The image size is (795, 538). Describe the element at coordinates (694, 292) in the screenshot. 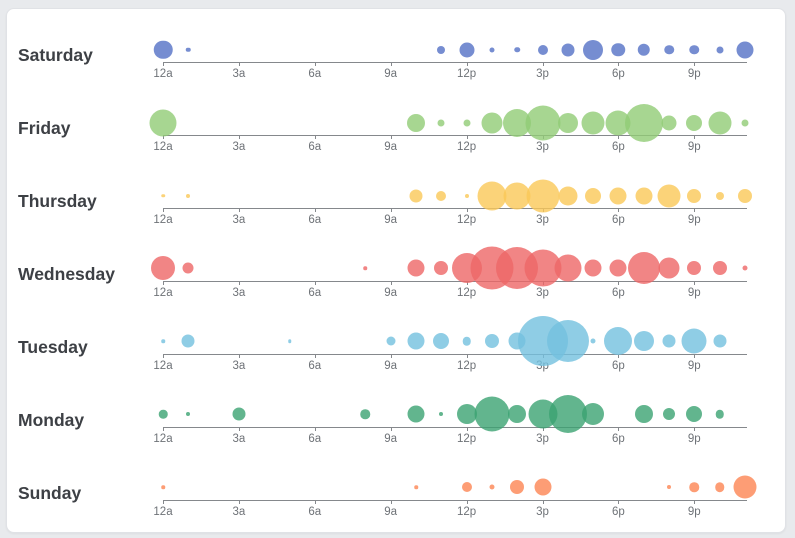

I see `axis-tick-label: 9p` at that location.